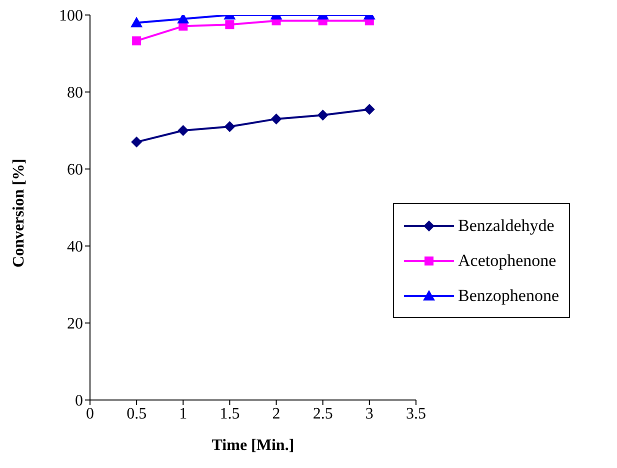 This screenshot has height=468, width=617. Describe the element at coordinates (506, 226) in the screenshot. I see `legend-label: Benzaldehyde` at that location.